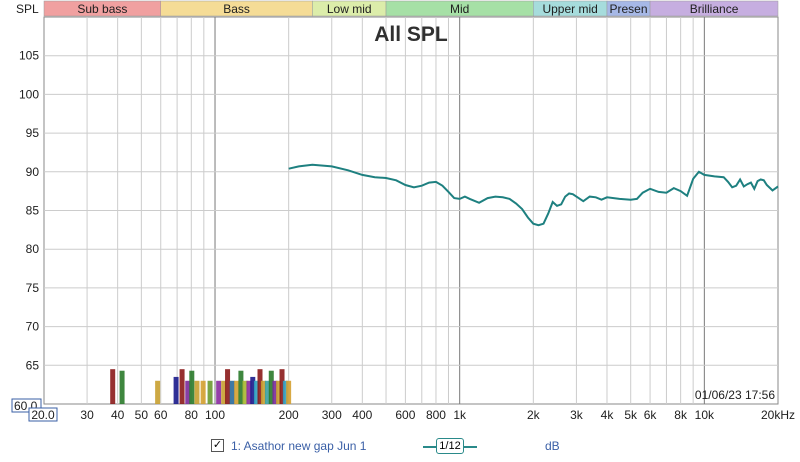 The image size is (800, 462). What do you see at coordinates (405, 415) in the screenshot?
I see `x-tick-label: 600` at bounding box center [405, 415].